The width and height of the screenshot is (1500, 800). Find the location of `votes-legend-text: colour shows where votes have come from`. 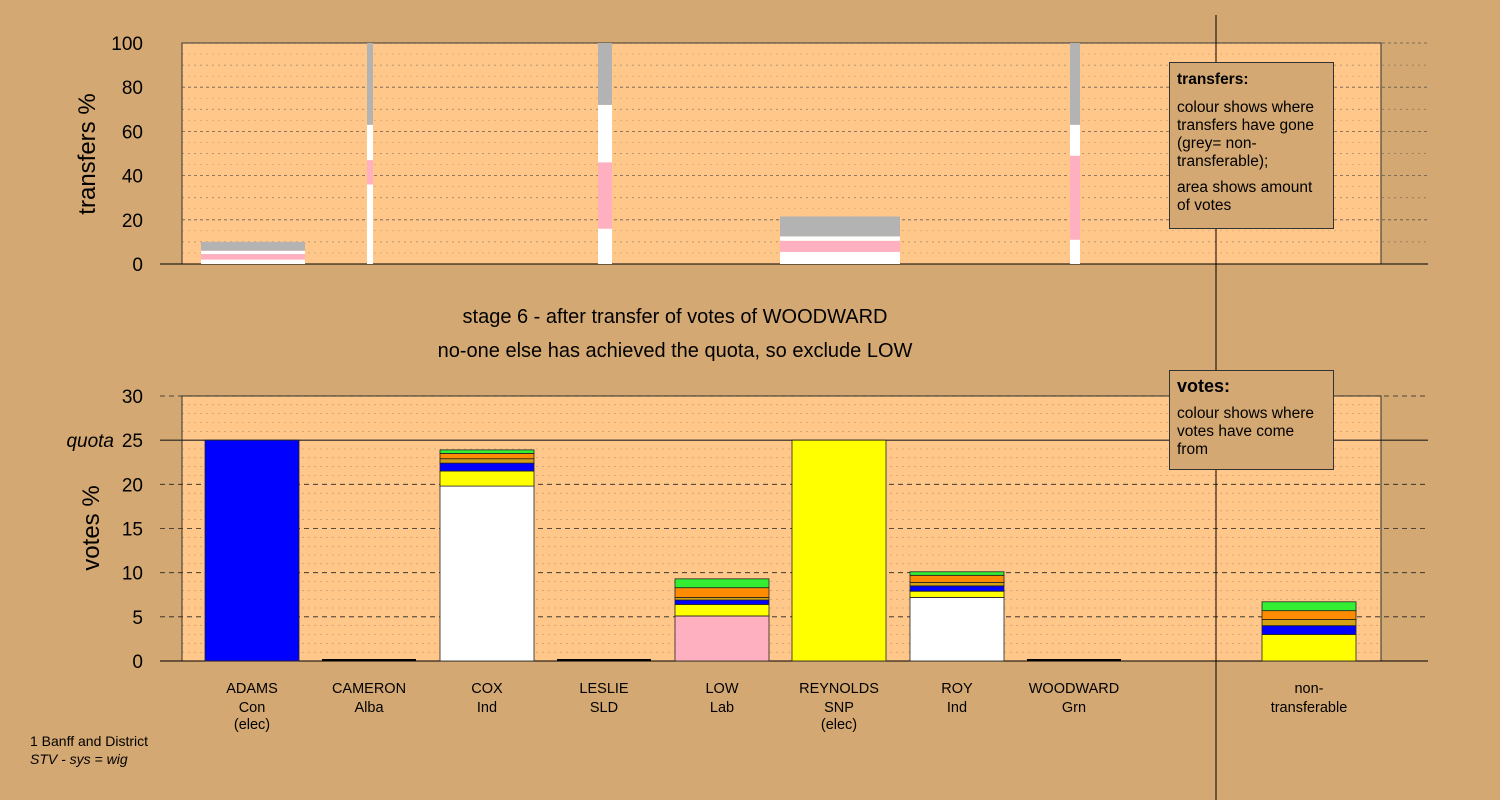

votes-legend-text: colour shows where votes have come from is located at coordinates (1245, 431).